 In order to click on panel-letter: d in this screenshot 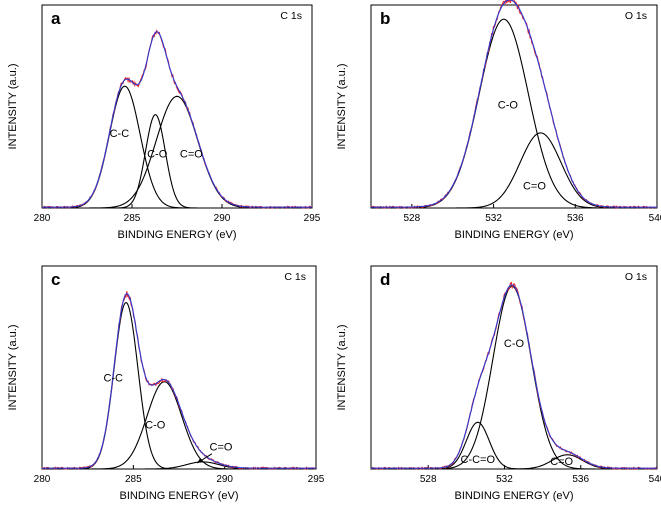, I will do `click(385, 279)`.